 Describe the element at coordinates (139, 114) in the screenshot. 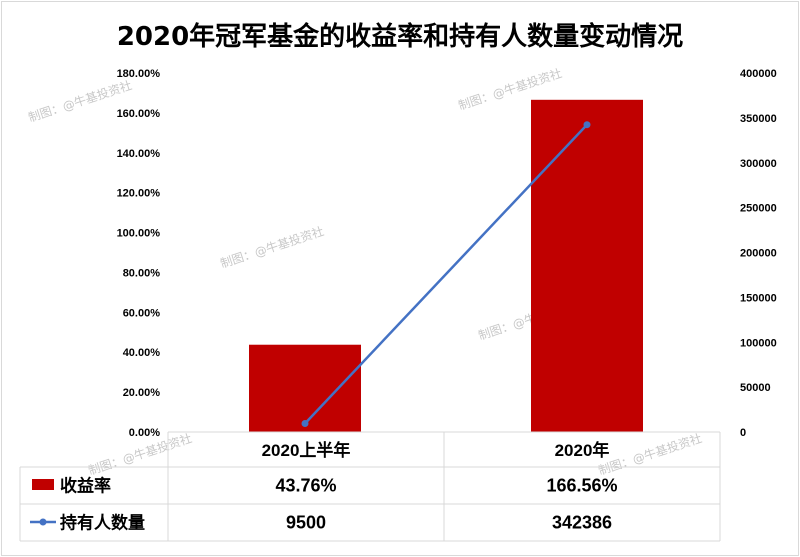

I see `left-axis-tick-label: 160.00%` at that location.